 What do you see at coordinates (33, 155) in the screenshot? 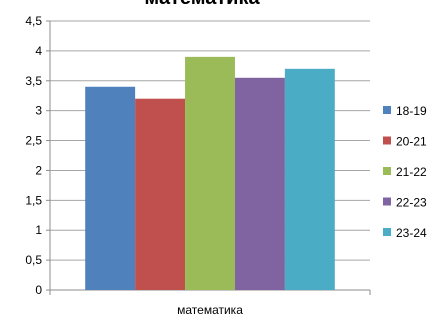
I see `y-axis-ticks: 0 0,5 1 1,5 2 2,5 3 3,5 4 4,5` at bounding box center [33, 155].